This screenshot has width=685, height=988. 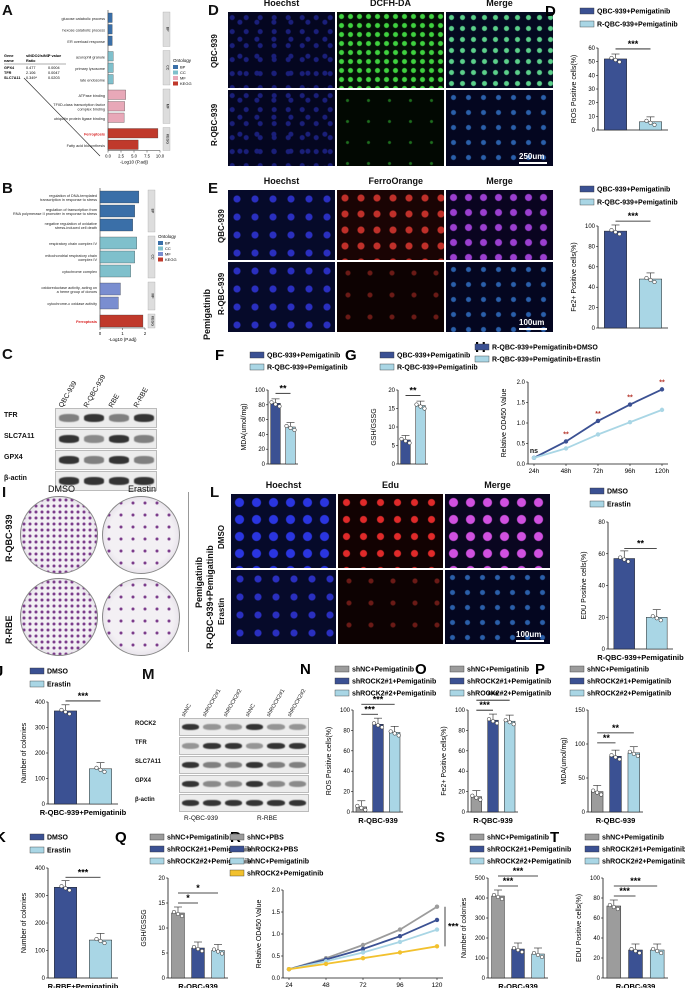 I want to click on y-tick-label: 100, so click(x=40, y=952).